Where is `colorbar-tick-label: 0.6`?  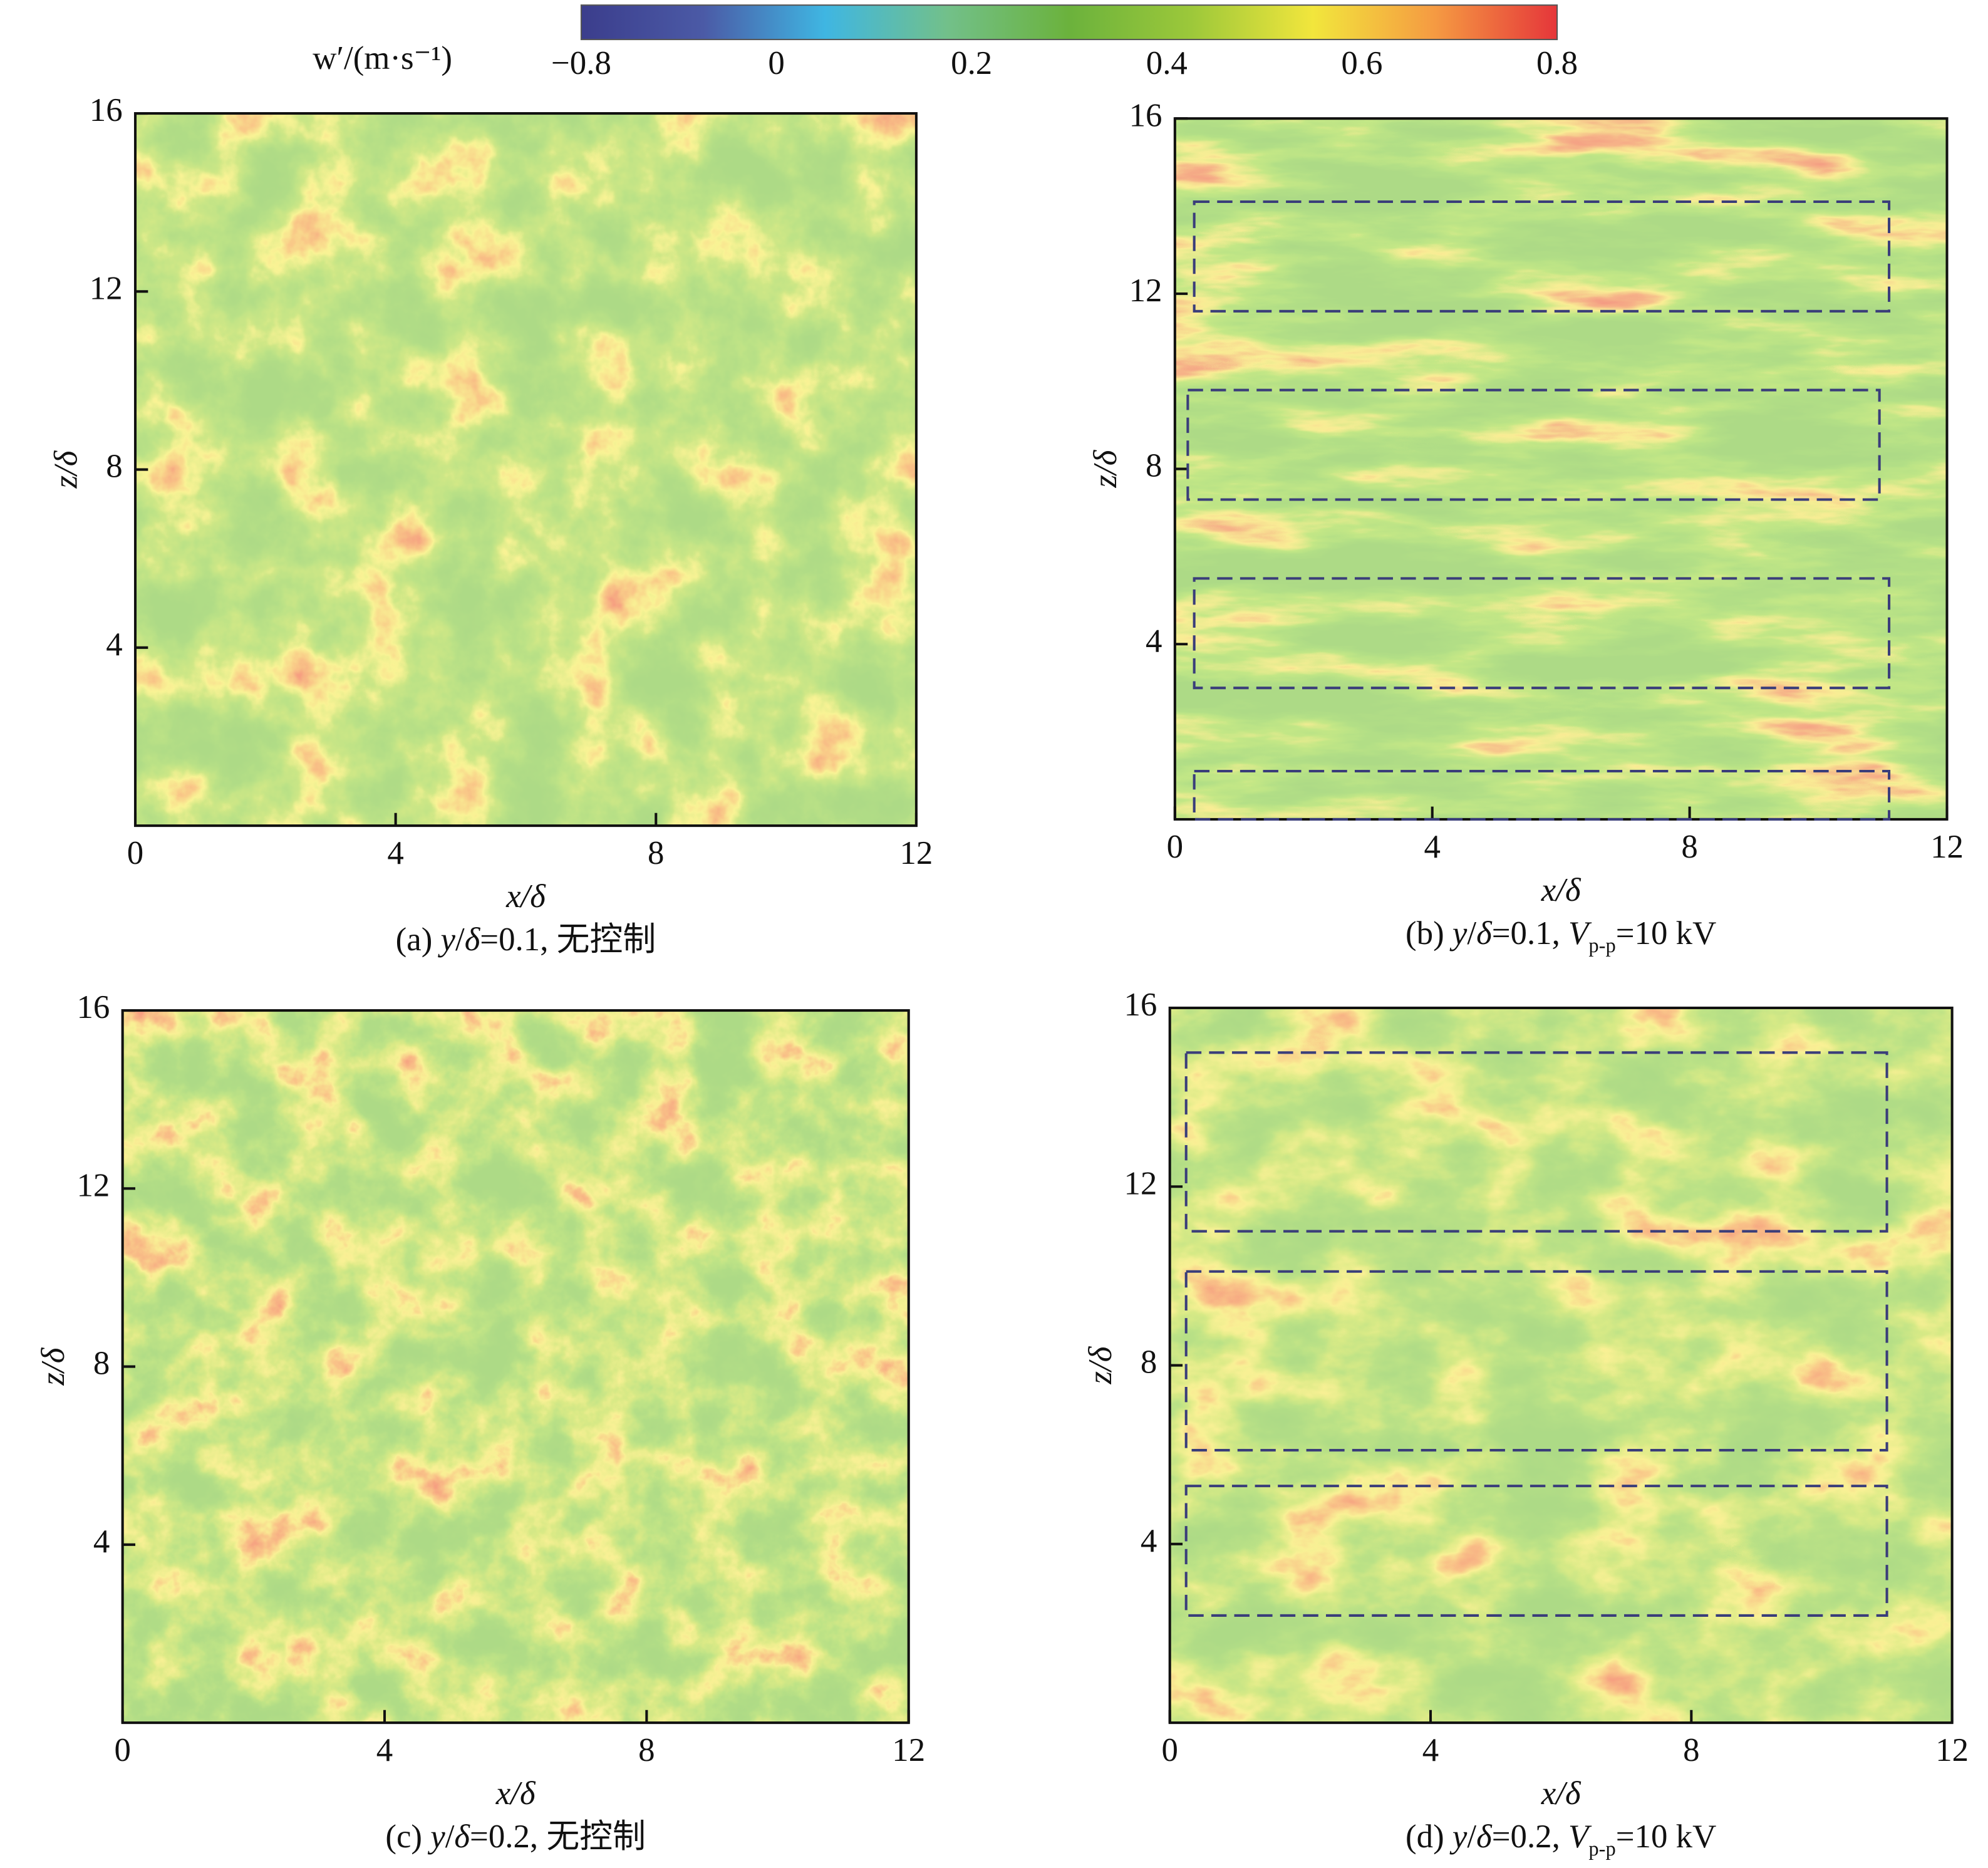
colorbar-tick-label: 0.6 is located at coordinates (1361, 63).